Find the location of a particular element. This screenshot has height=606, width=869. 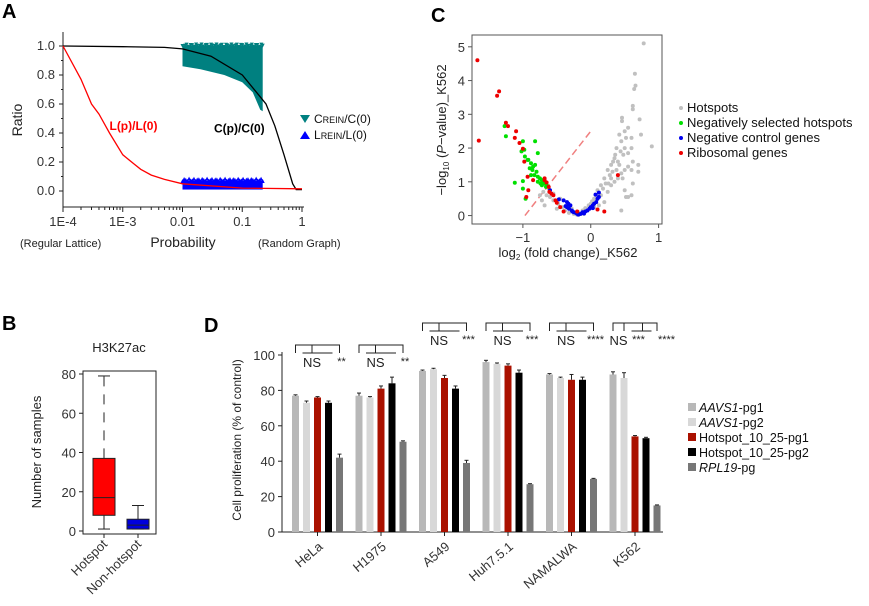

y-tick-label-c: 5 is located at coordinates (461, 47).